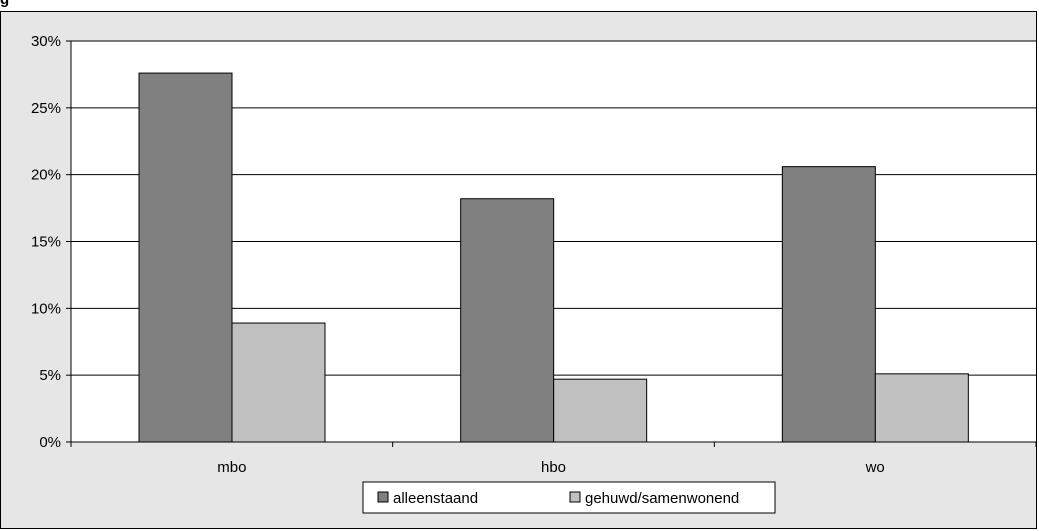 The height and width of the screenshot is (531, 1039). Describe the element at coordinates (46, 108) in the screenshot. I see `y-tick-label: 25%` at that location.